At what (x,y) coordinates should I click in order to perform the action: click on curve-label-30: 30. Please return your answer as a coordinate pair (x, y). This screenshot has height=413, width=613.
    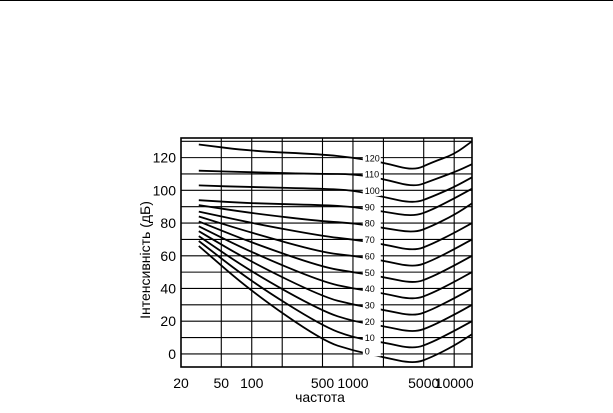
    Looking at the image, I should click on (370, 305).